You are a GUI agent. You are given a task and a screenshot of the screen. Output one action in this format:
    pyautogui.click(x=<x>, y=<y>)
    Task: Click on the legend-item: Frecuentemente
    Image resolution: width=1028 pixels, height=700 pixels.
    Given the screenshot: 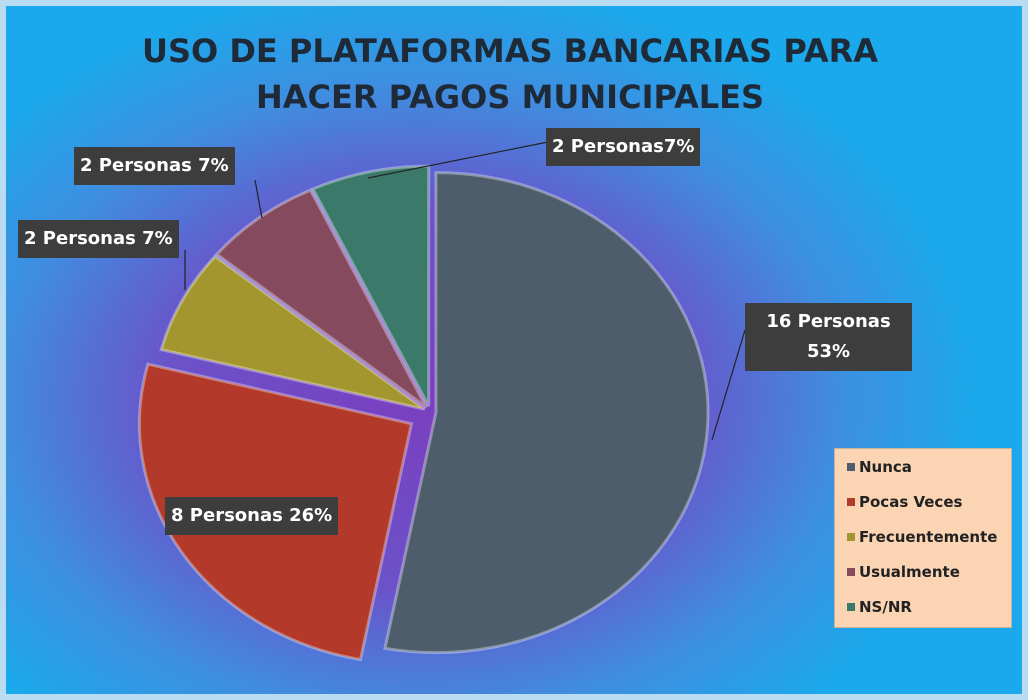 What is the action you would take?
    pyautogui.click(x=923, y=536)
    